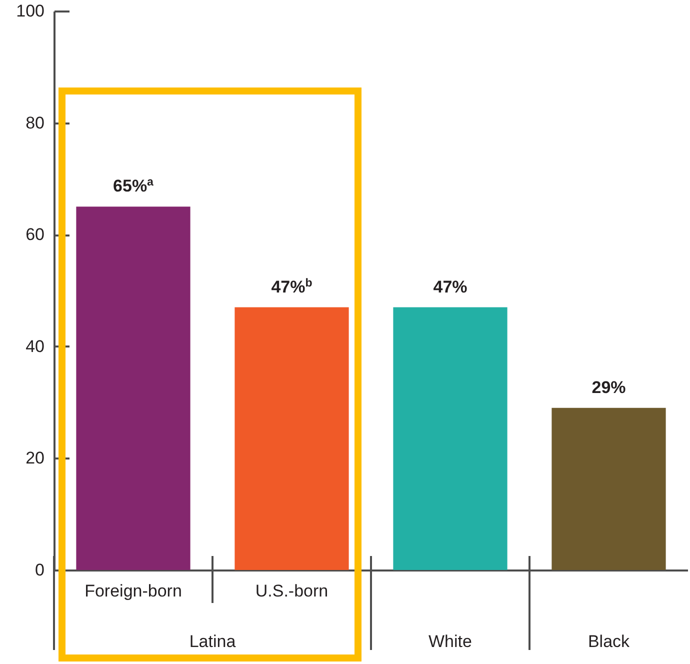 The image size is (690, 664). What do you see at coordinates (35, 234) in the screenshot?
I see `y-tick-label: 60` at bounding box center [35, 234].